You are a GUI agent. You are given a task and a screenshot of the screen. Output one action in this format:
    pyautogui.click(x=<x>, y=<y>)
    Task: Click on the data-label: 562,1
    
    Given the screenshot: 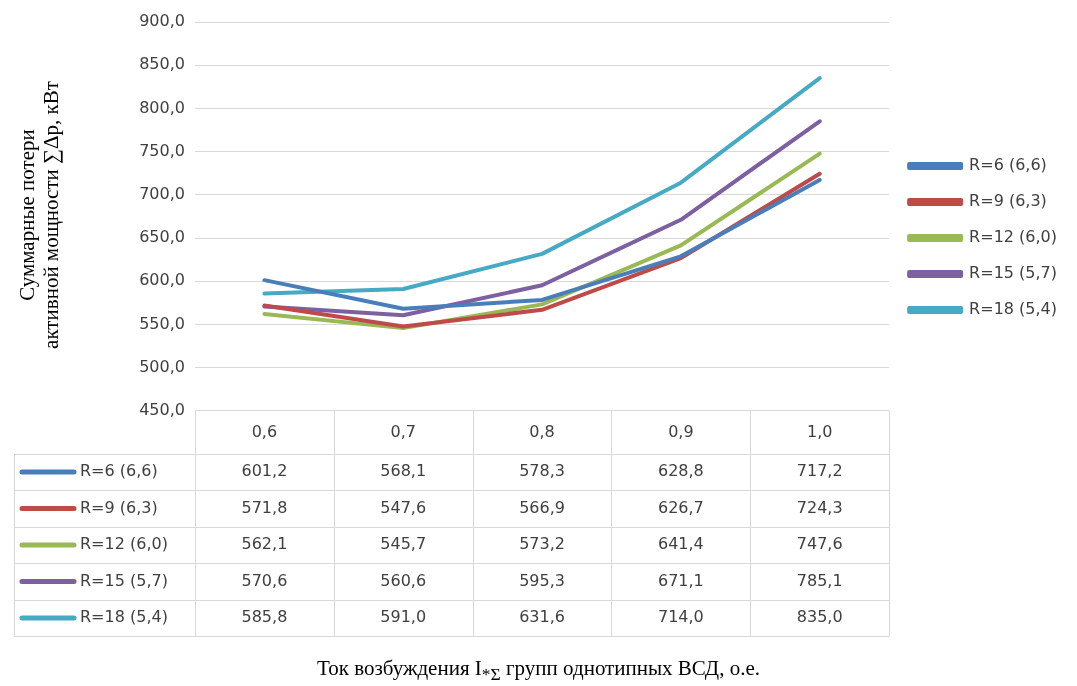 What is the action you would take?
    pyautogui.click(x=264, y=544)
    